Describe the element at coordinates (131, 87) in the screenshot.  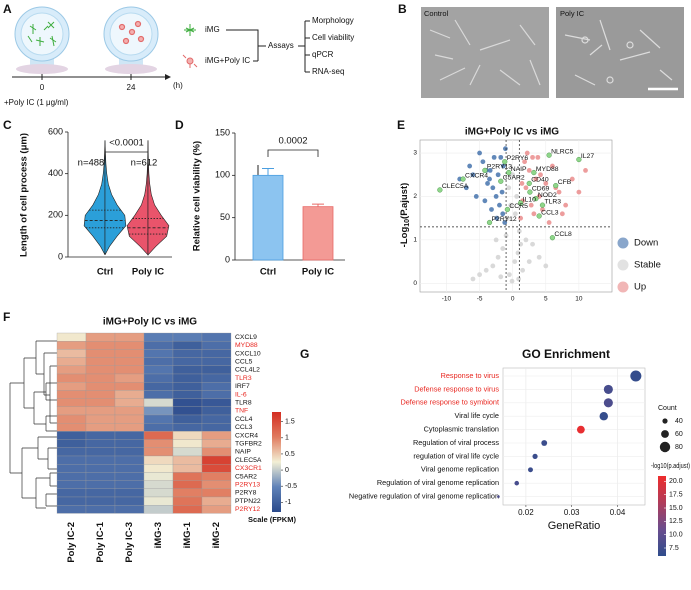
I see `timepoint: 24` at that location.